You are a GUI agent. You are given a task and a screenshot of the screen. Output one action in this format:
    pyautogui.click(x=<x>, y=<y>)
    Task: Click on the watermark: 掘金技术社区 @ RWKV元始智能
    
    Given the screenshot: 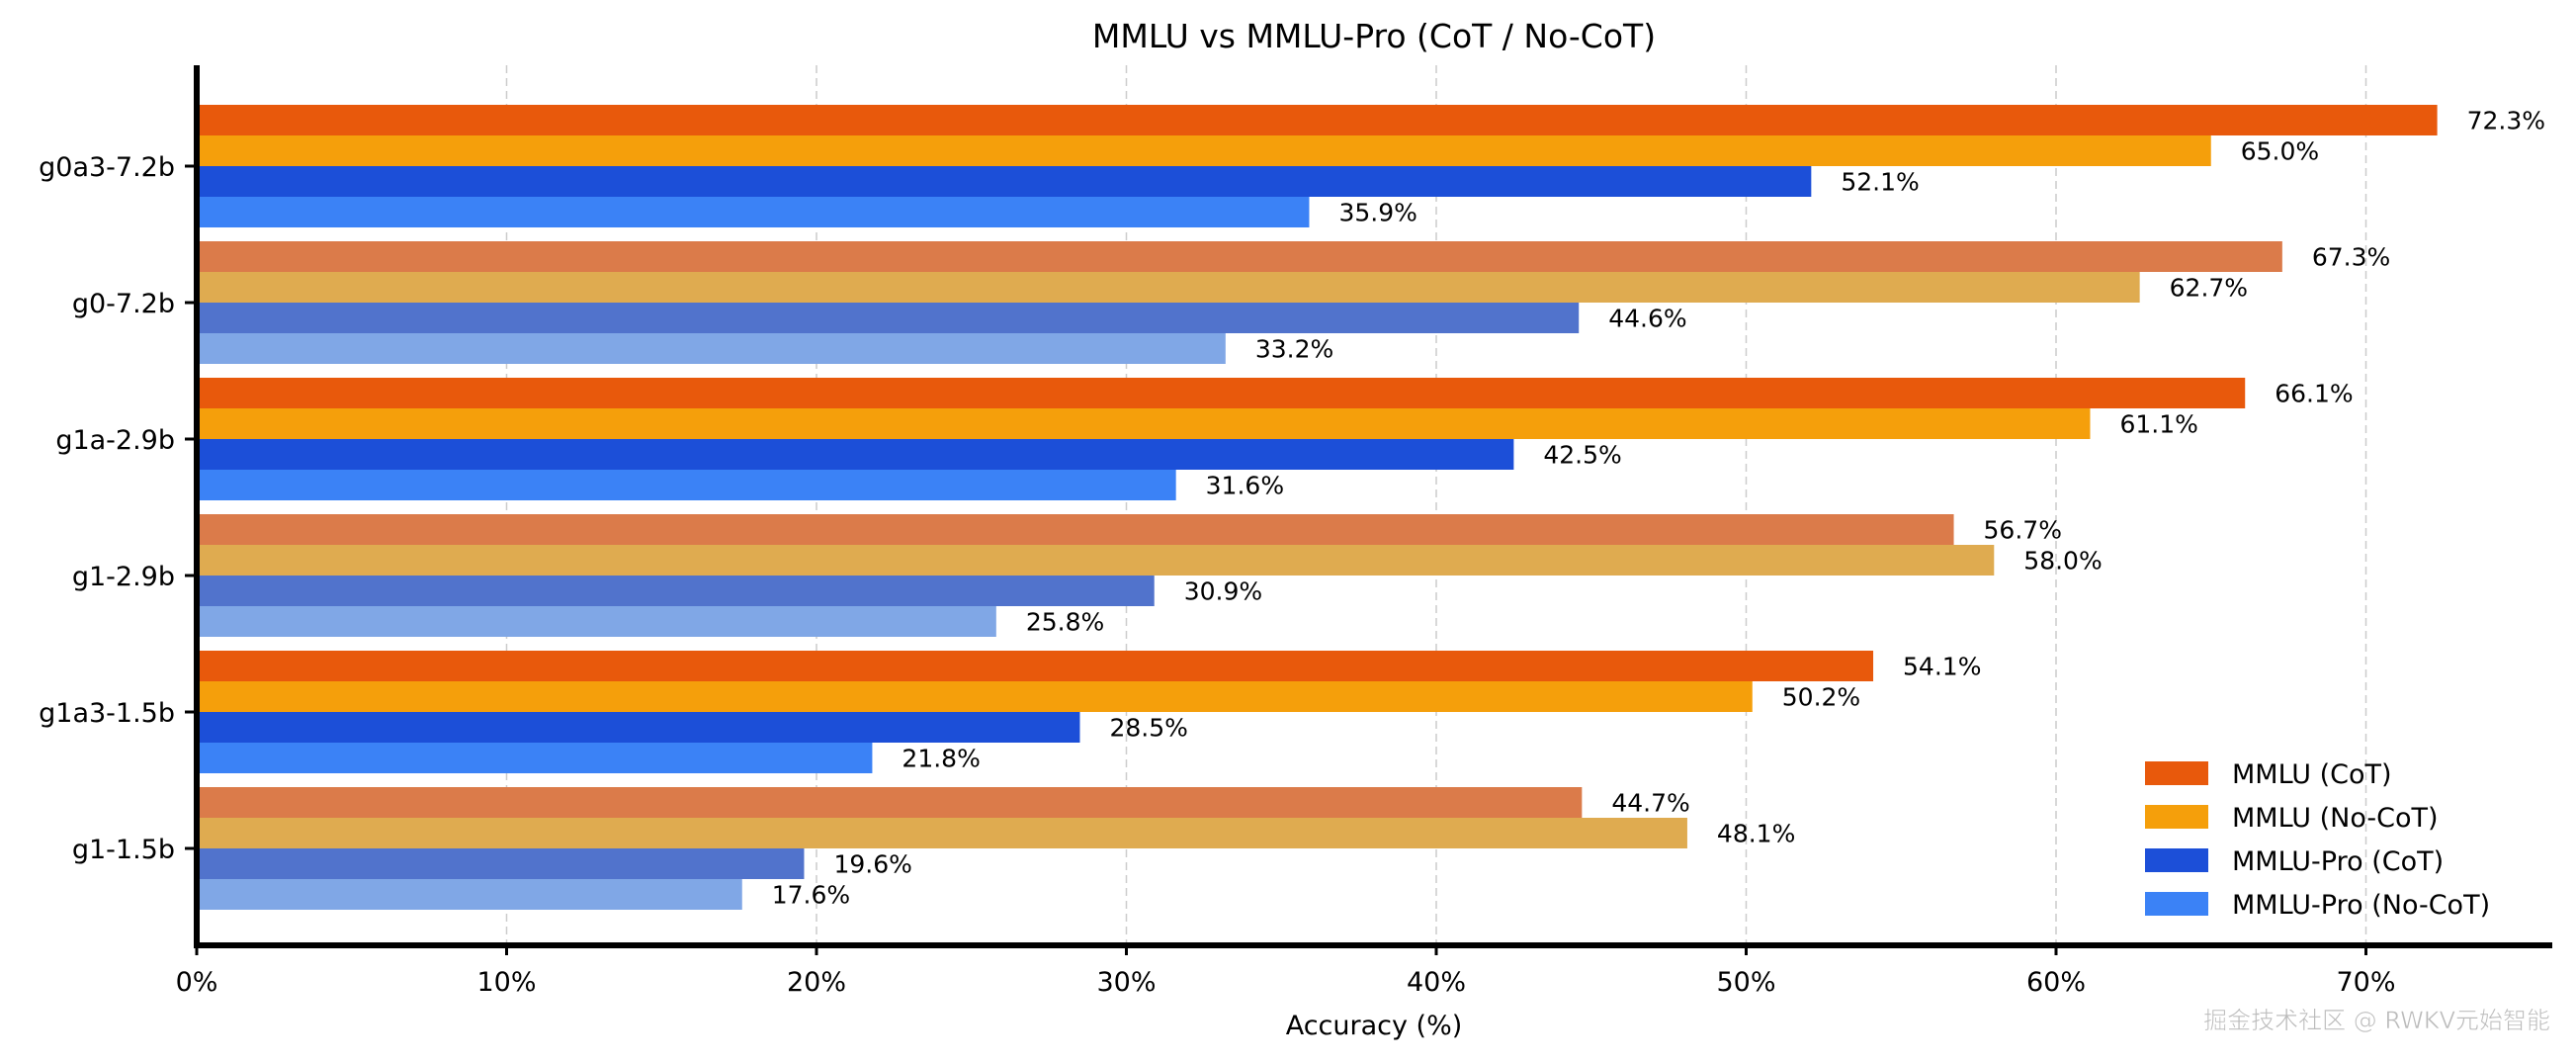 What is the action you would take?
    pyautogui.click(x=2376, y=1020)
    